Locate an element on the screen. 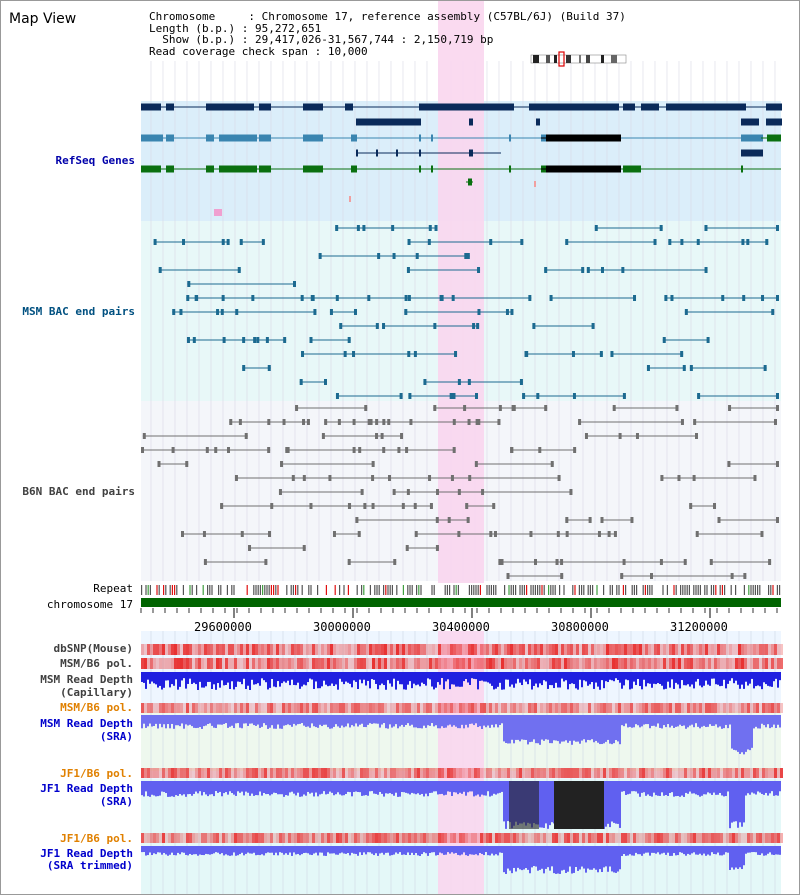  axis-tick-label: 30400000 is located at coordinates (461, 627).